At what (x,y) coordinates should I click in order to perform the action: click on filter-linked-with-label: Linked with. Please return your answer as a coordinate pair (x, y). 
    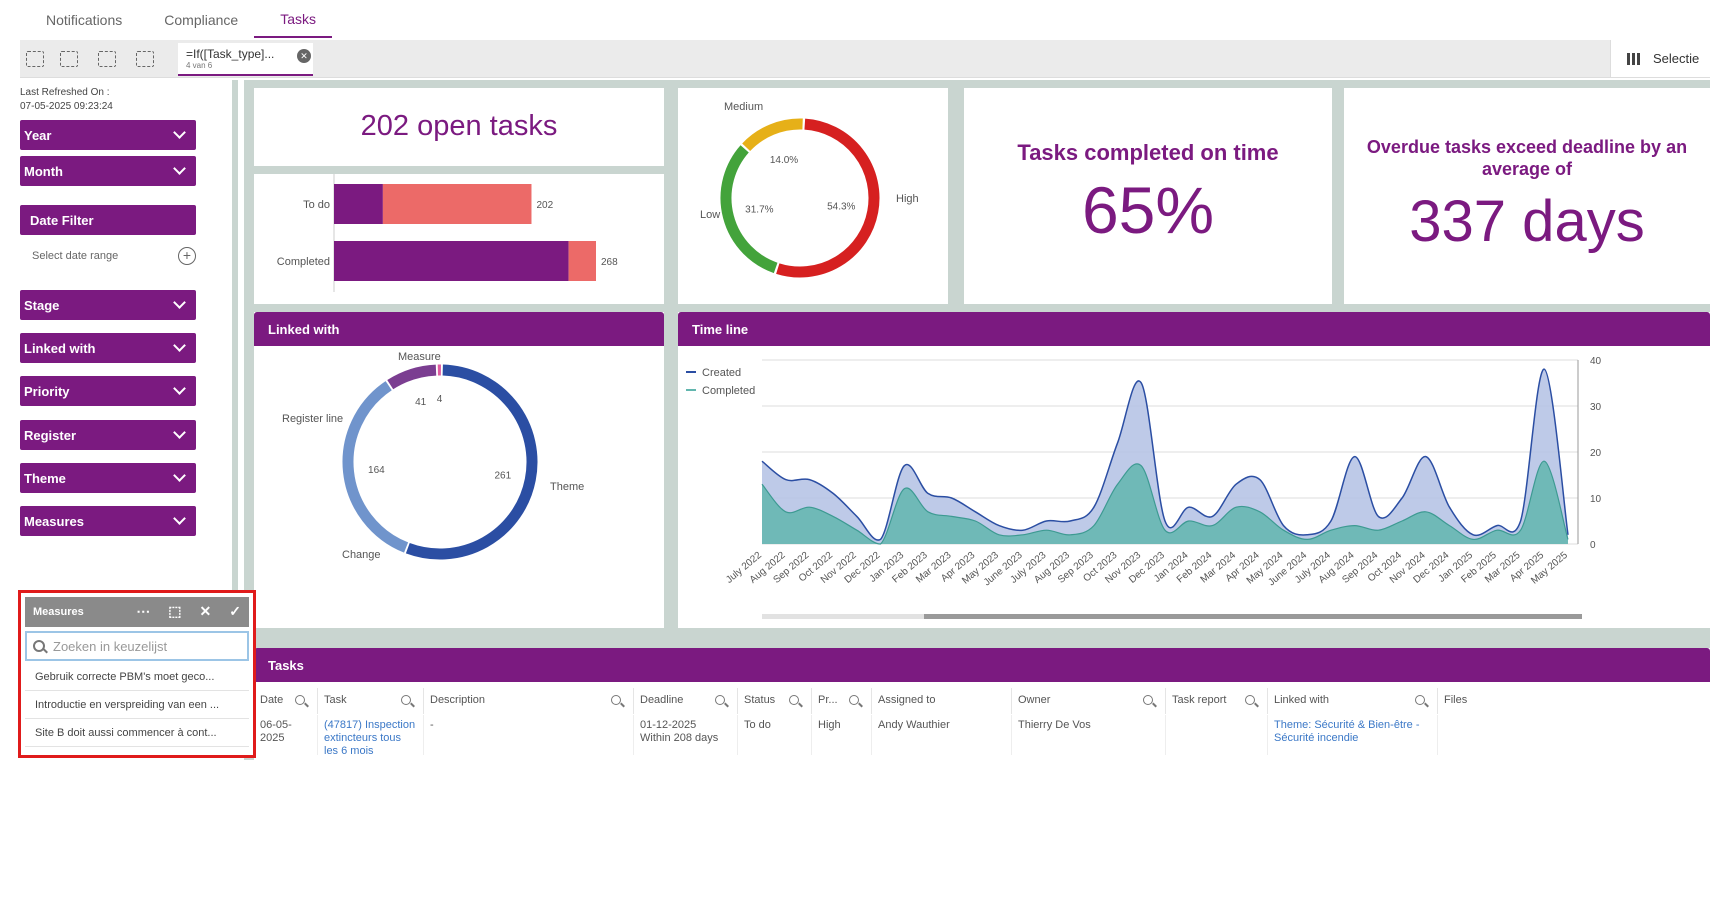
    Looking at the image, I should click on (60, 348).